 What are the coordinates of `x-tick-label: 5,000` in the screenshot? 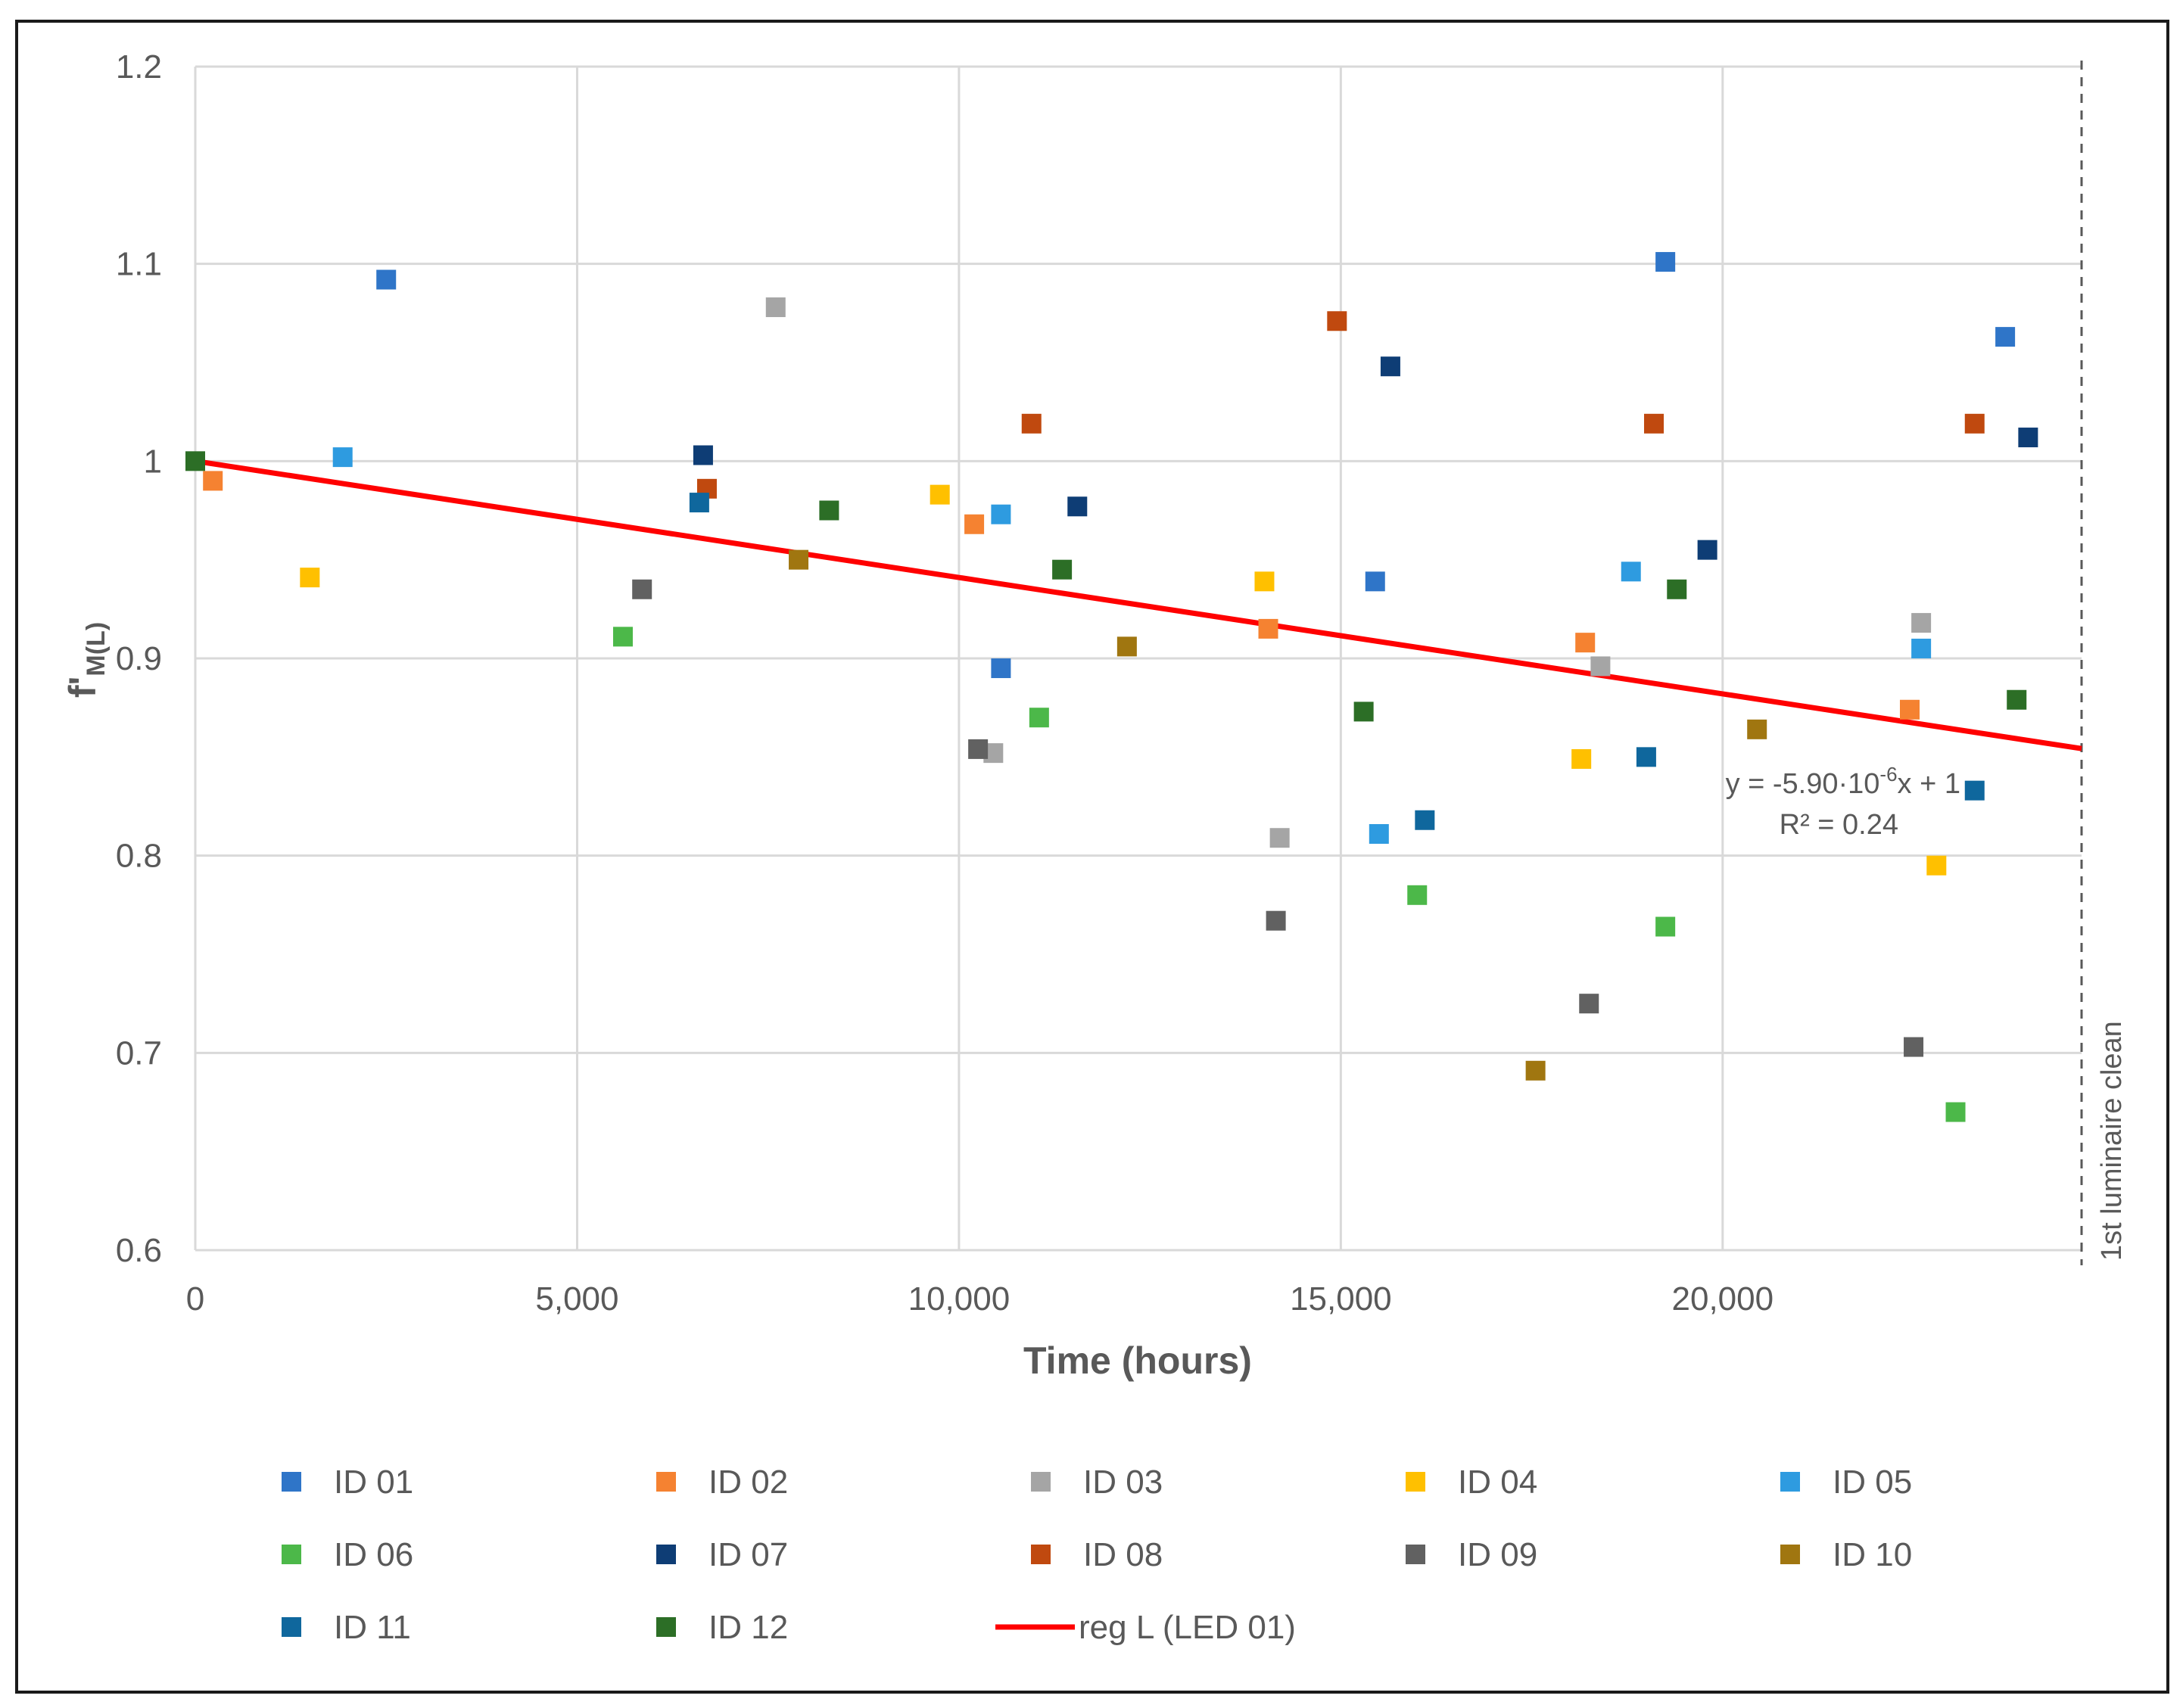 It's located at (576, 1299).